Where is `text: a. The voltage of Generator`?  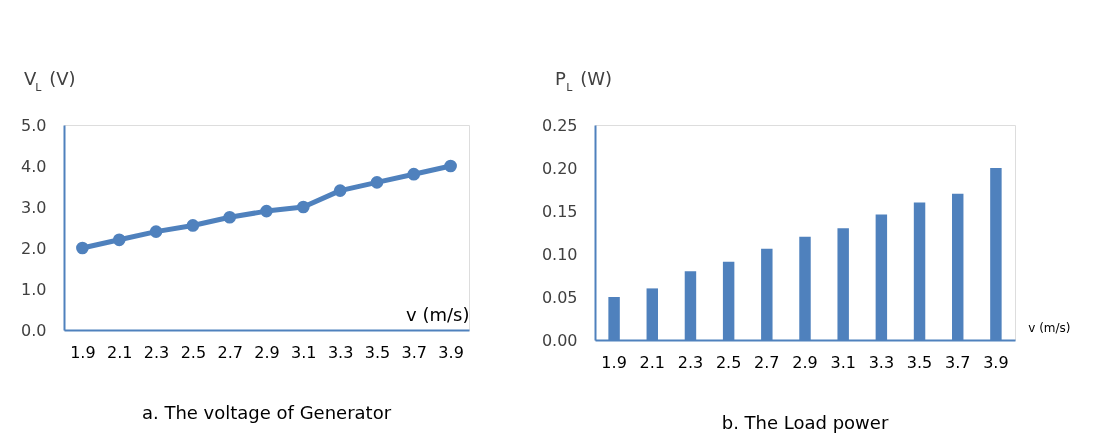
text: a. The voltage of Generator is located at coordinates (266, 412).